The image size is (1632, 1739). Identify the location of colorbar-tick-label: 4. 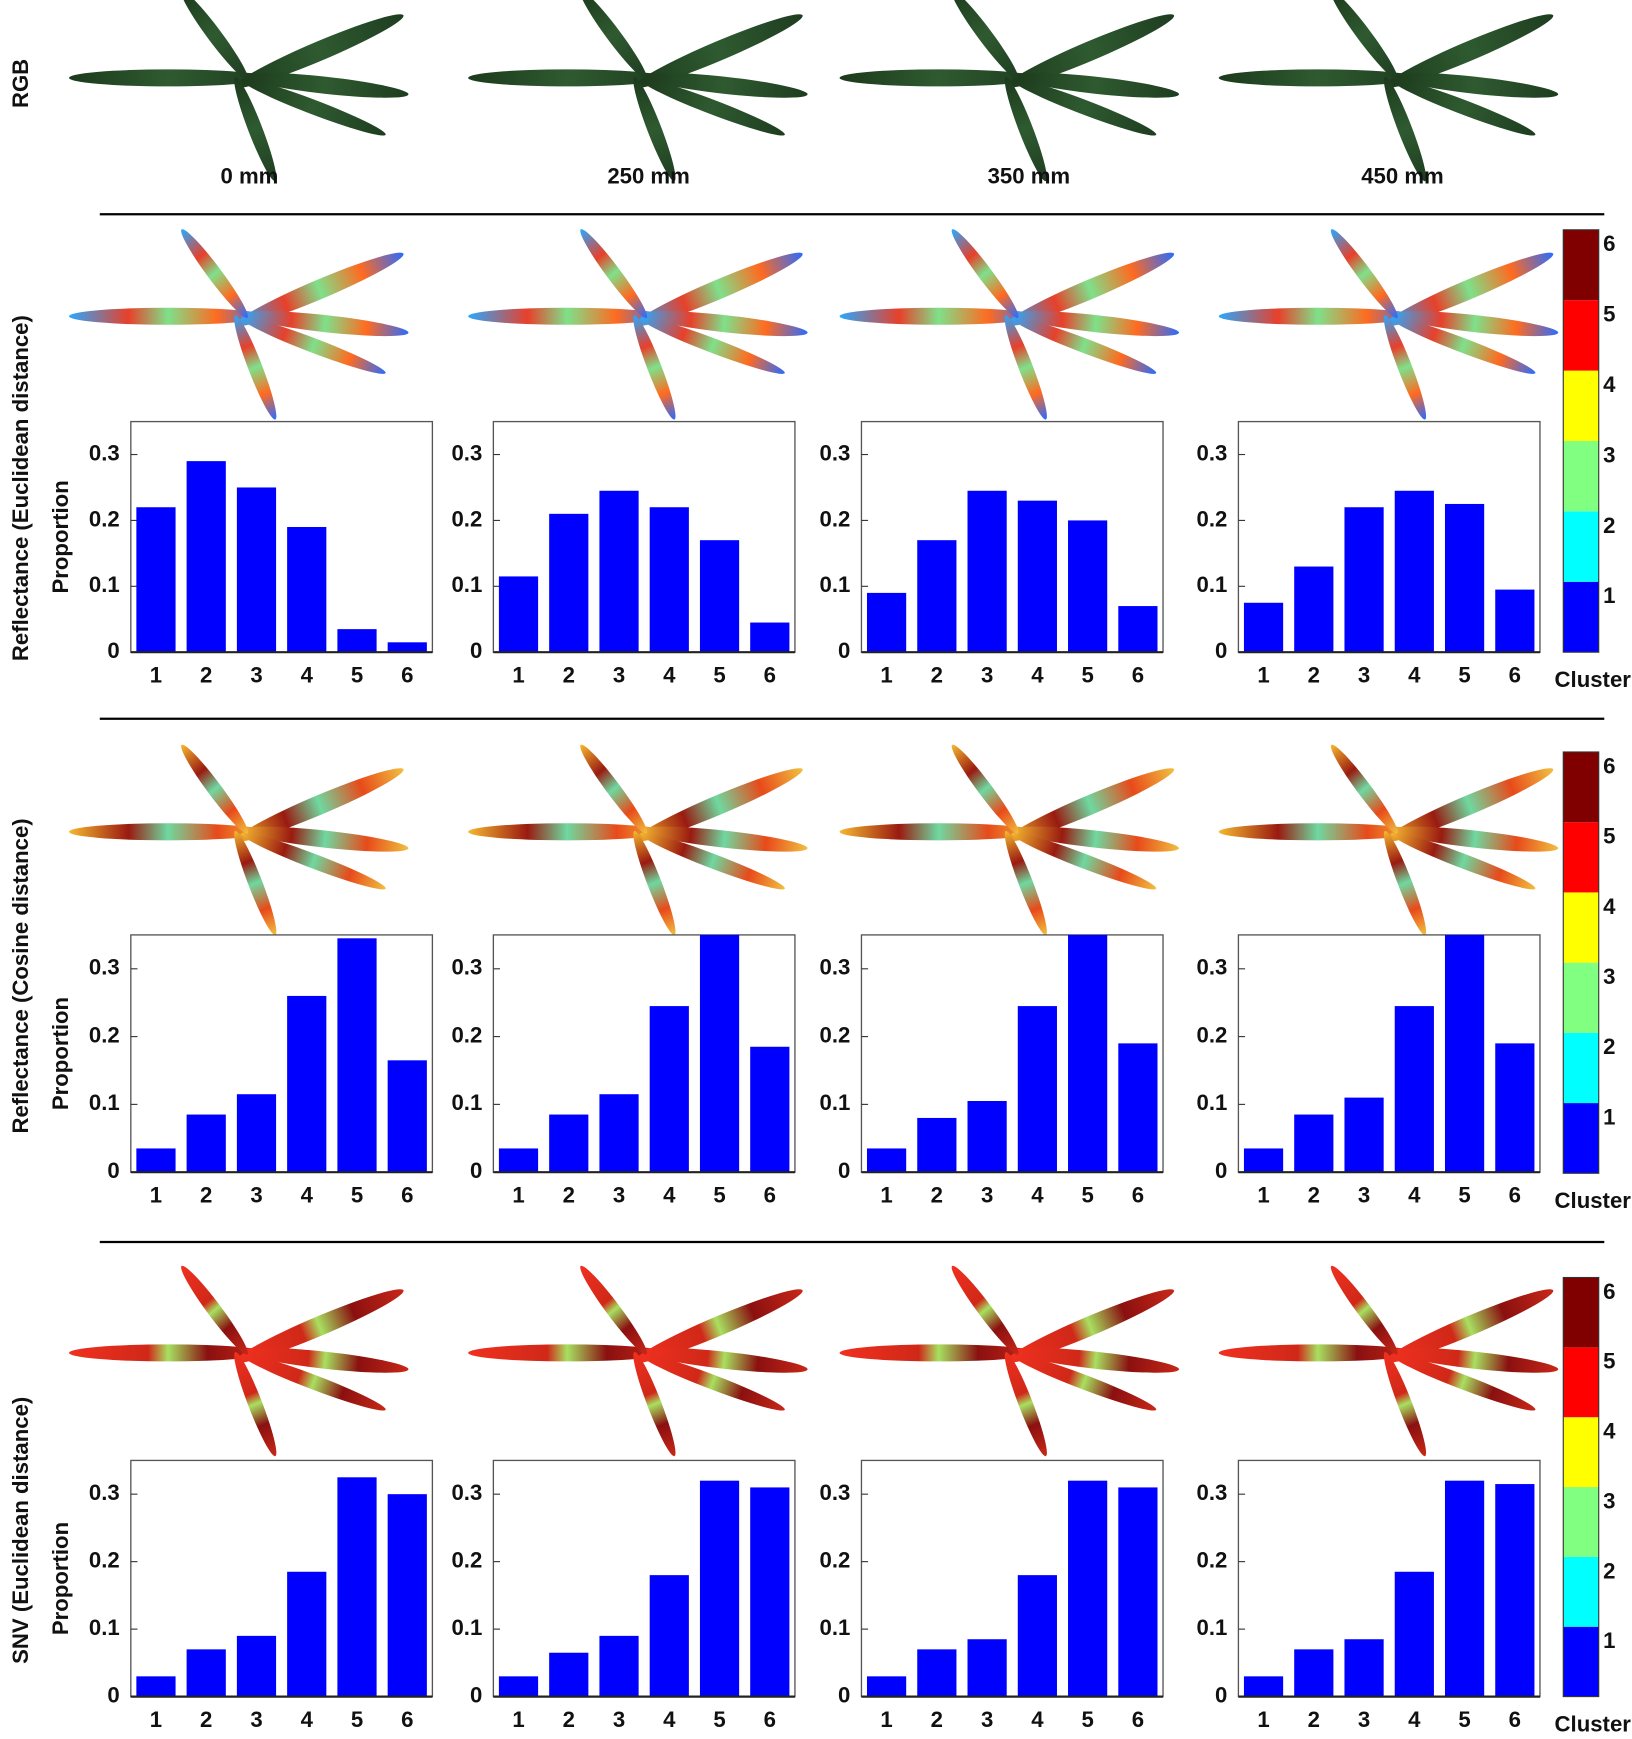
(1609, 384).